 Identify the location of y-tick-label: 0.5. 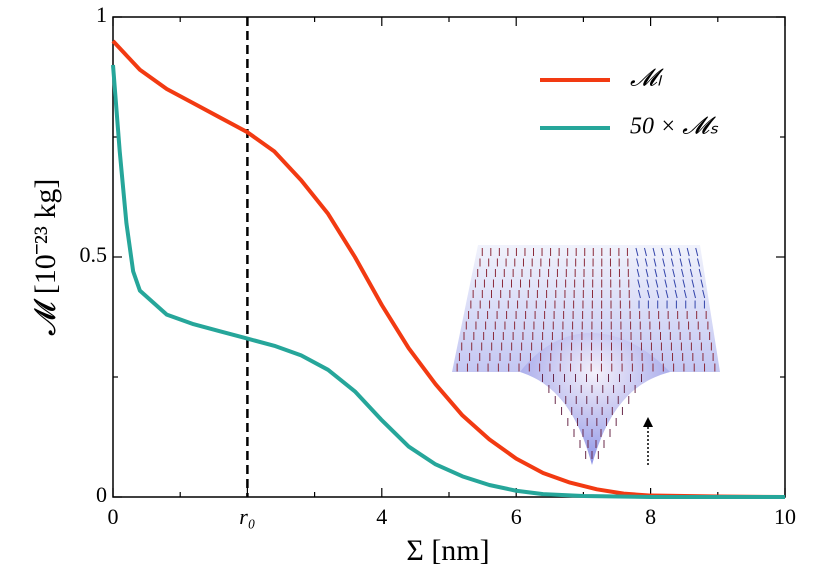
(94, 254).